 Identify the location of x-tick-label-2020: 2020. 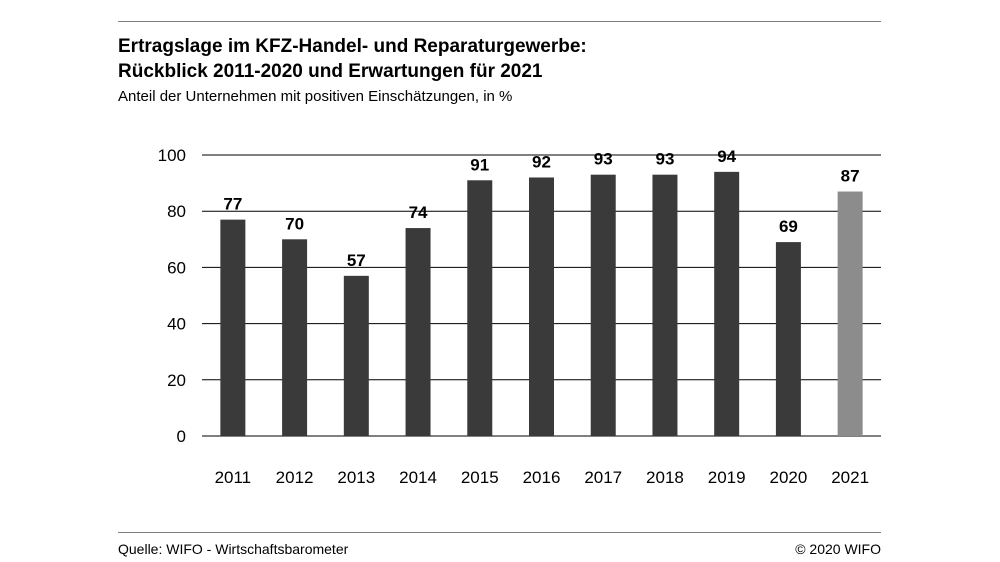
(788, 477).